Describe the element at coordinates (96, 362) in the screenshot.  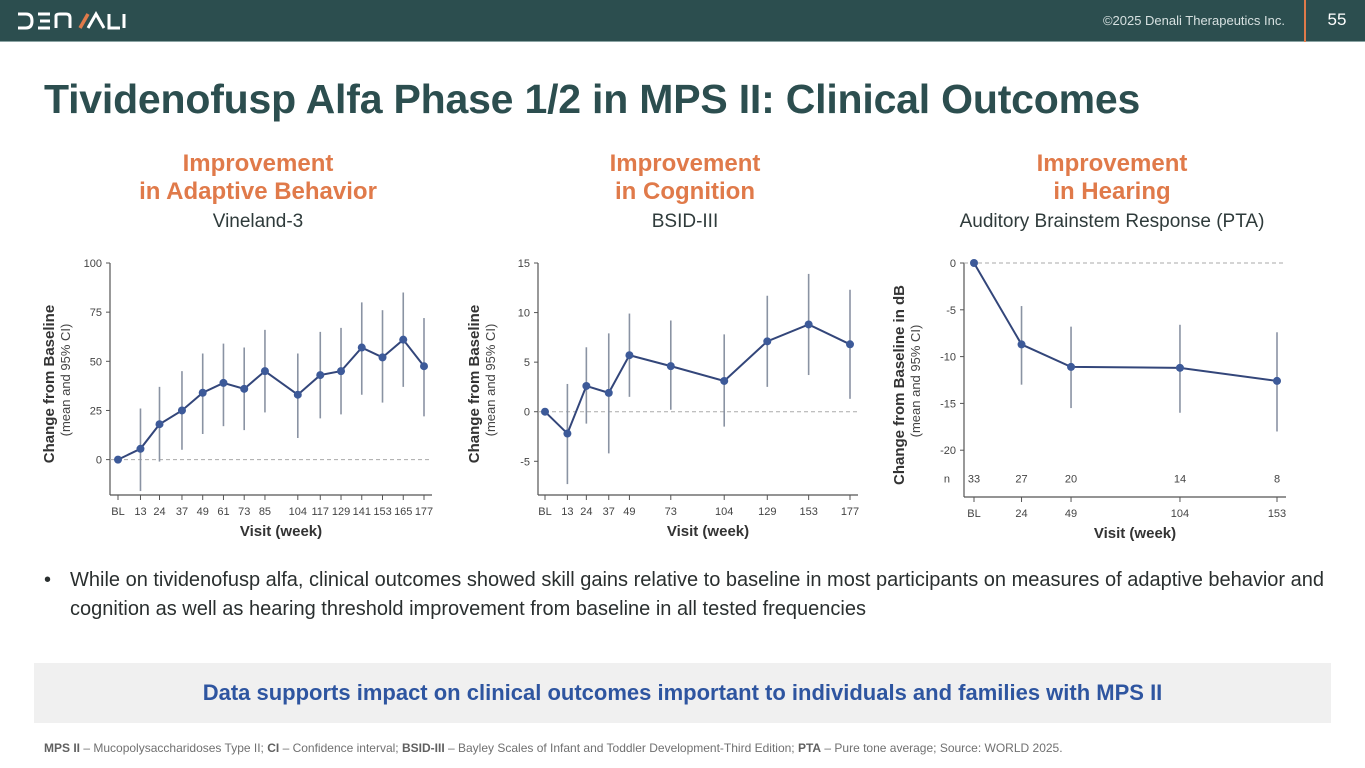
I see `y-tick-label: 50` at that location.